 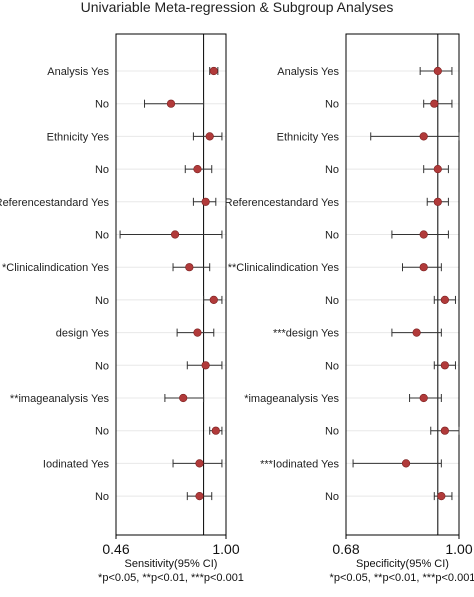 What do you see at coordinates (402, 564) in the screenshot?
I see `x-axis-label: Specificity(95% CI)` at bounding box center [402, 564].